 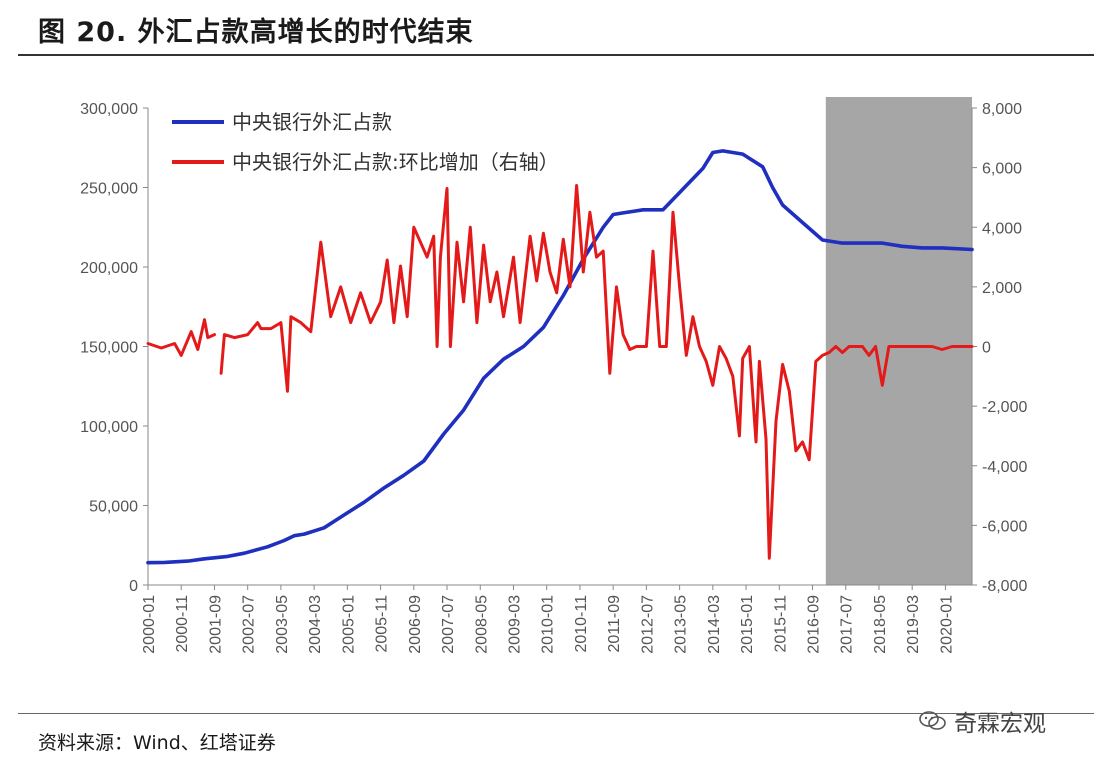 What do you see at coordinates (932, 720) in the screenshot?
I see `wechat-icon` at bounding box center [932, 720].